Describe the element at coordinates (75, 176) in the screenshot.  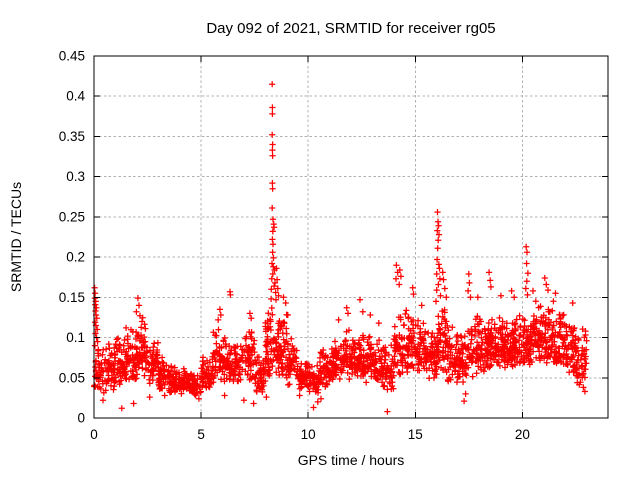
I see `y-tick-label: 0.3` at that location.